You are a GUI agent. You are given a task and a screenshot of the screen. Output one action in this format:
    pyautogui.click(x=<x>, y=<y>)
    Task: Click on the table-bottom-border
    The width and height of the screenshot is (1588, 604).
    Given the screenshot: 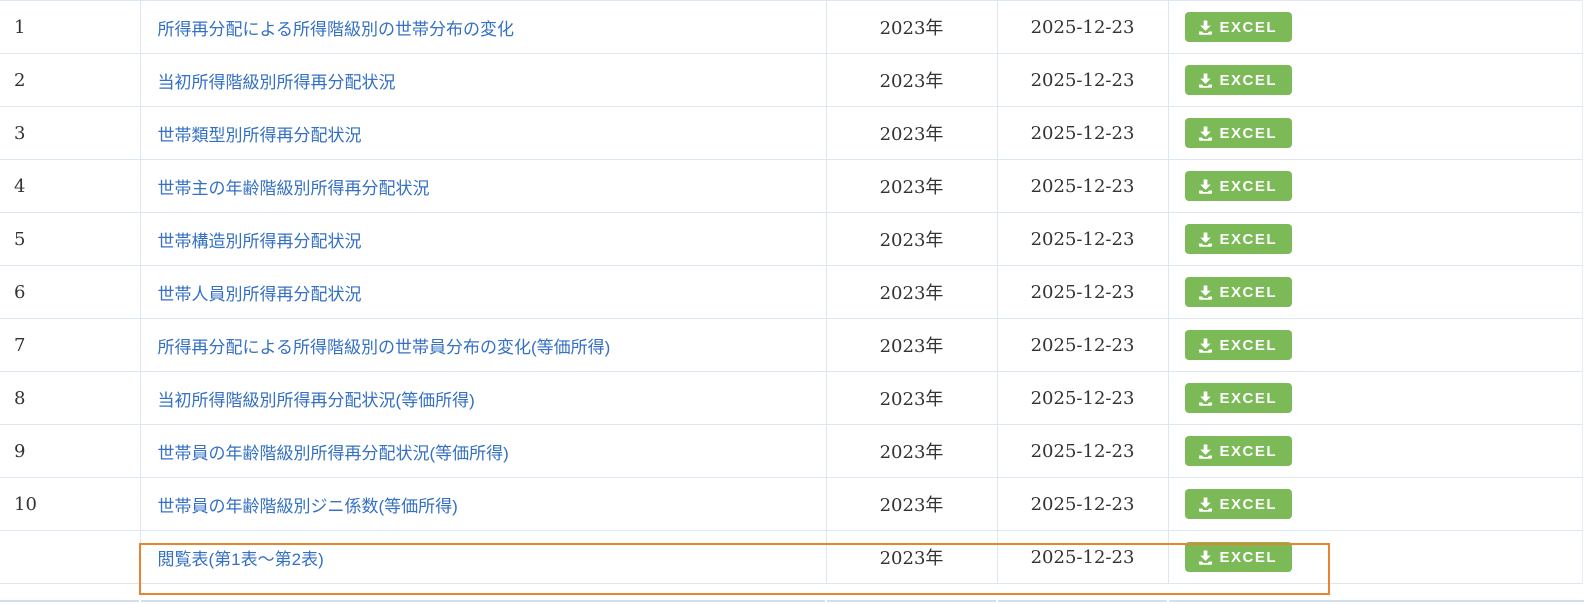 What is the action you would take?
    pyautogui.click(x=792, y=601)
    